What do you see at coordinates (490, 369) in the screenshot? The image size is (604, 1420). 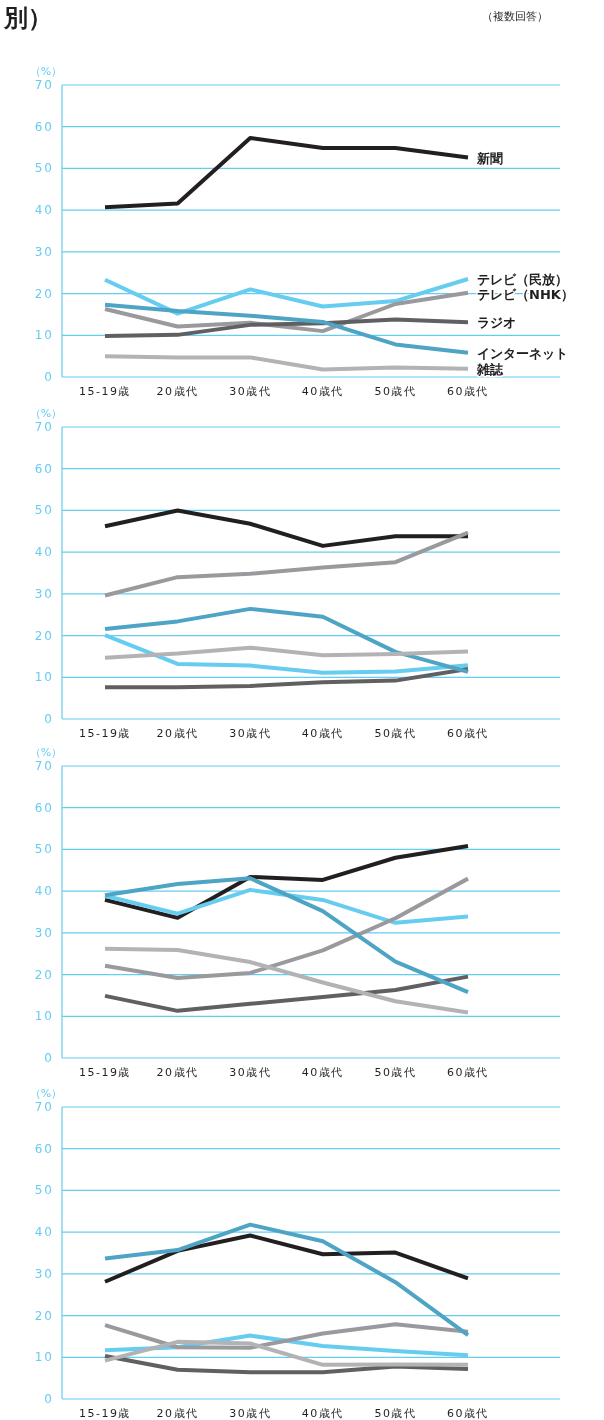 I see `series-label: 雑誌` at bounding box center [490, 369].